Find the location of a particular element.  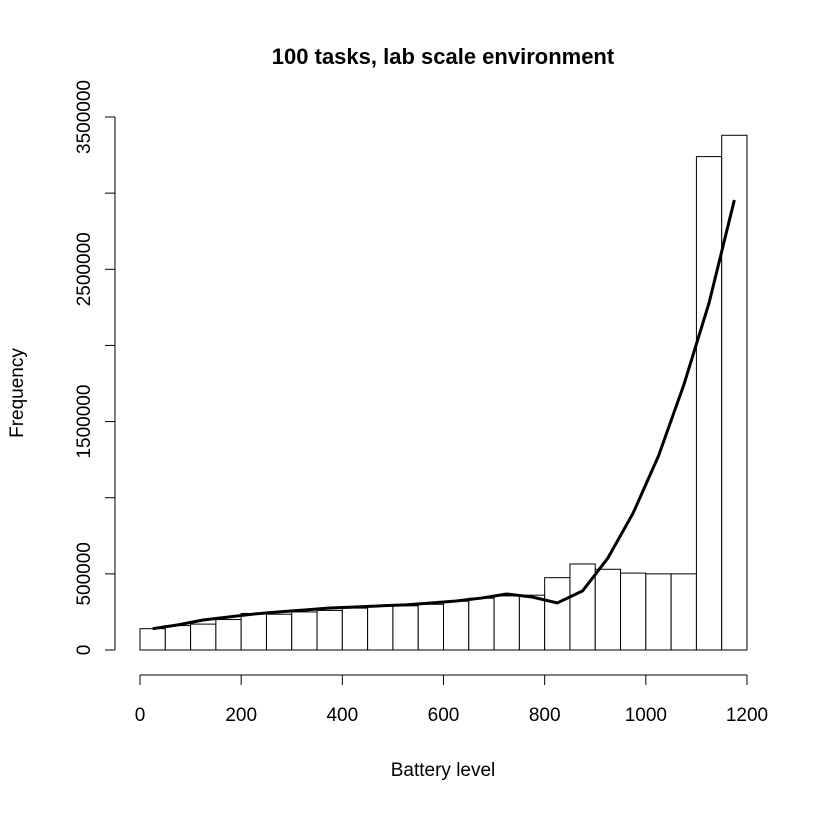

y-axis-label: Frequency is located at coordinates (17, 393).